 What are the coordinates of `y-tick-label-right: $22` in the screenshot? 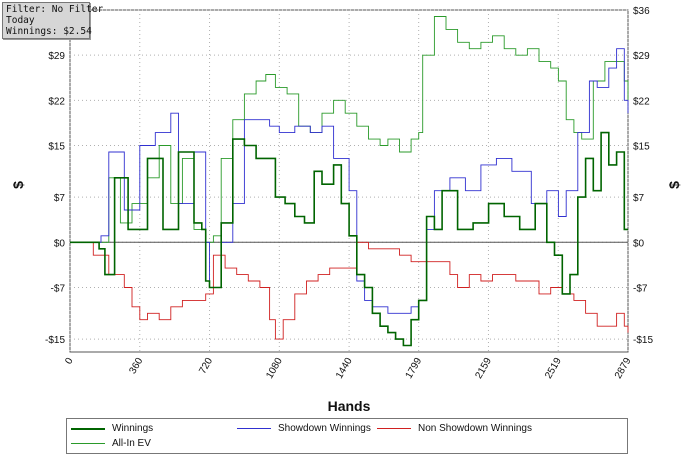 It's located at (641, 101).